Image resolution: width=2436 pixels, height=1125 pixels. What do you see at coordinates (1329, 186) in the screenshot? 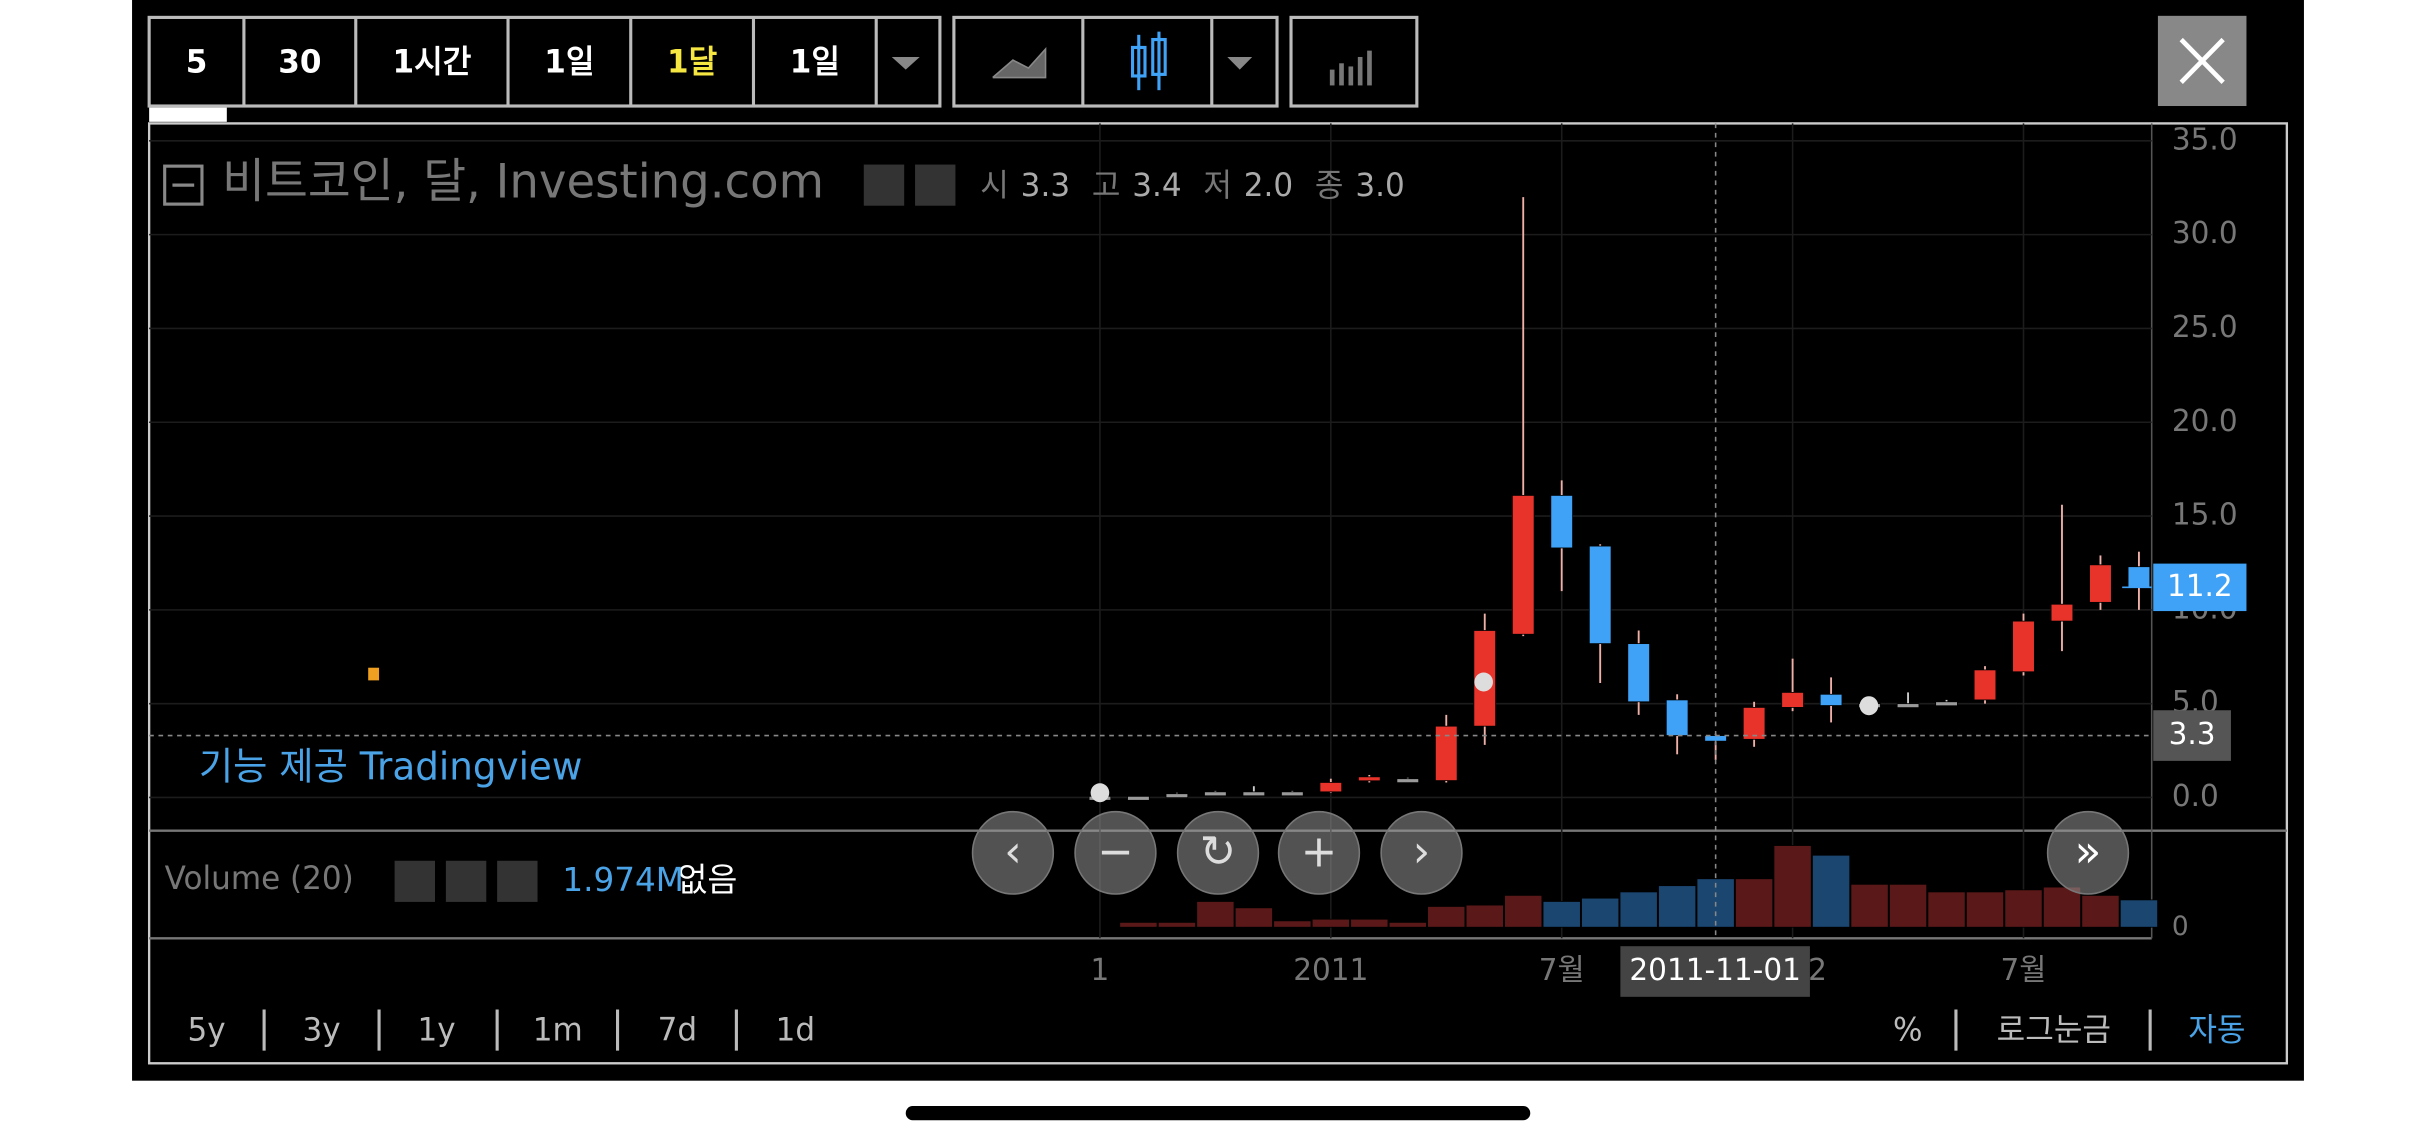
I see `ohlc-label: 종` at bounding box center [1329, 186].